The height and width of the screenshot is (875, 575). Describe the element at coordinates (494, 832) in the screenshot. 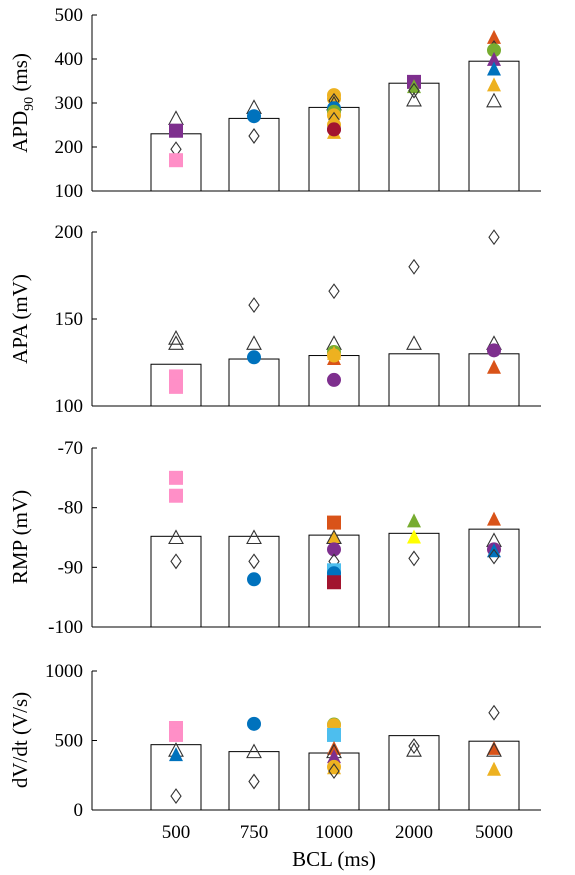

I see `x-tick-label: 5000` at that location.